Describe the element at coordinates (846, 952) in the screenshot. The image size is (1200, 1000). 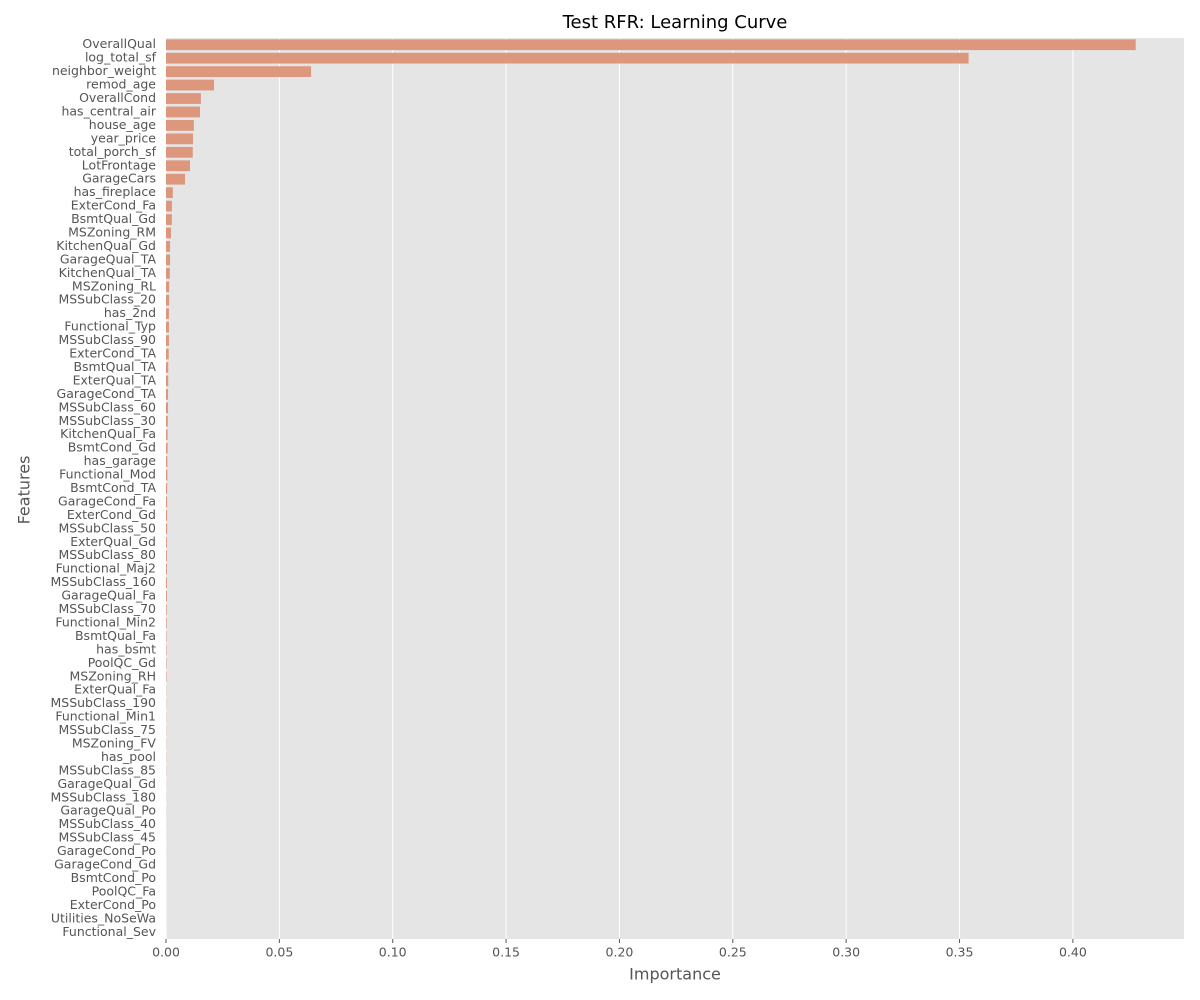
I see `x-tick-label: 0.30` at that location.